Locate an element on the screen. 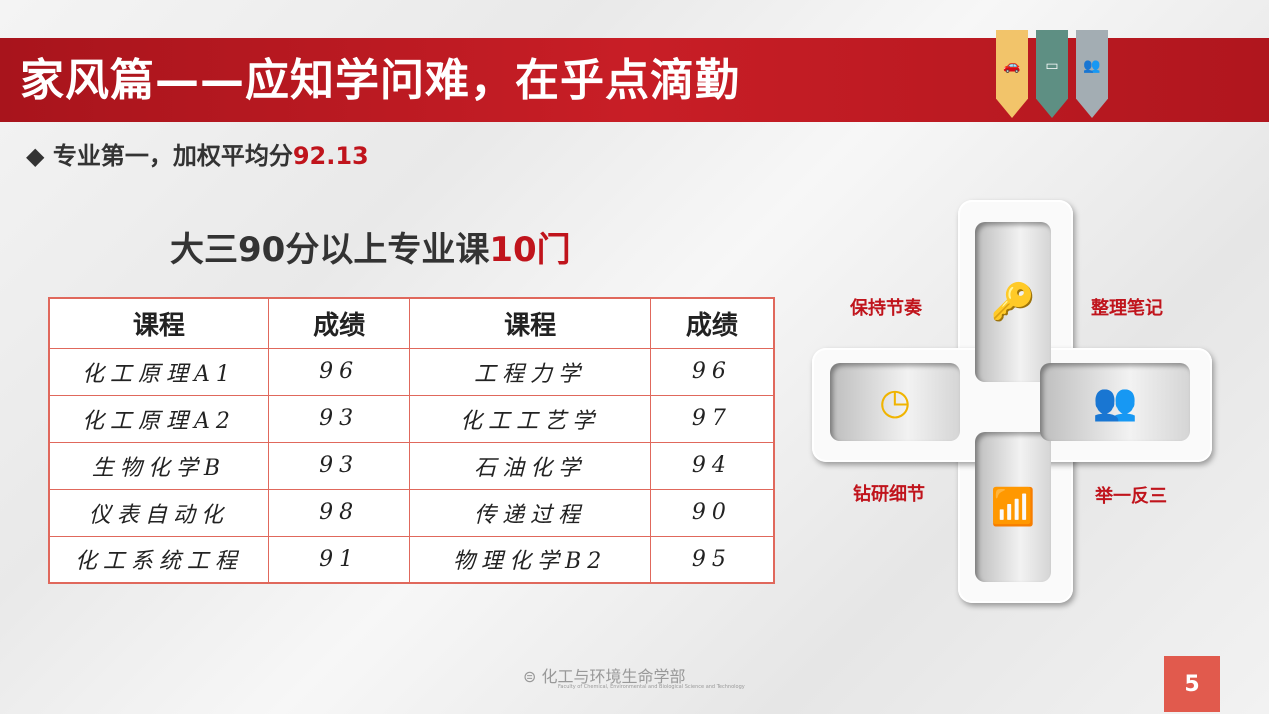  heading-text: 大三90分以上专业课 is located at coordinates (330, 250).